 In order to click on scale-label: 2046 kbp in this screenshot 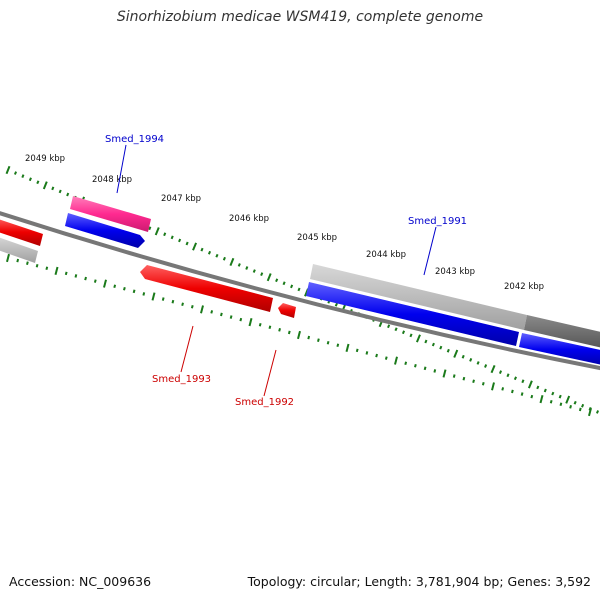, I will do `click(249, 219)`.